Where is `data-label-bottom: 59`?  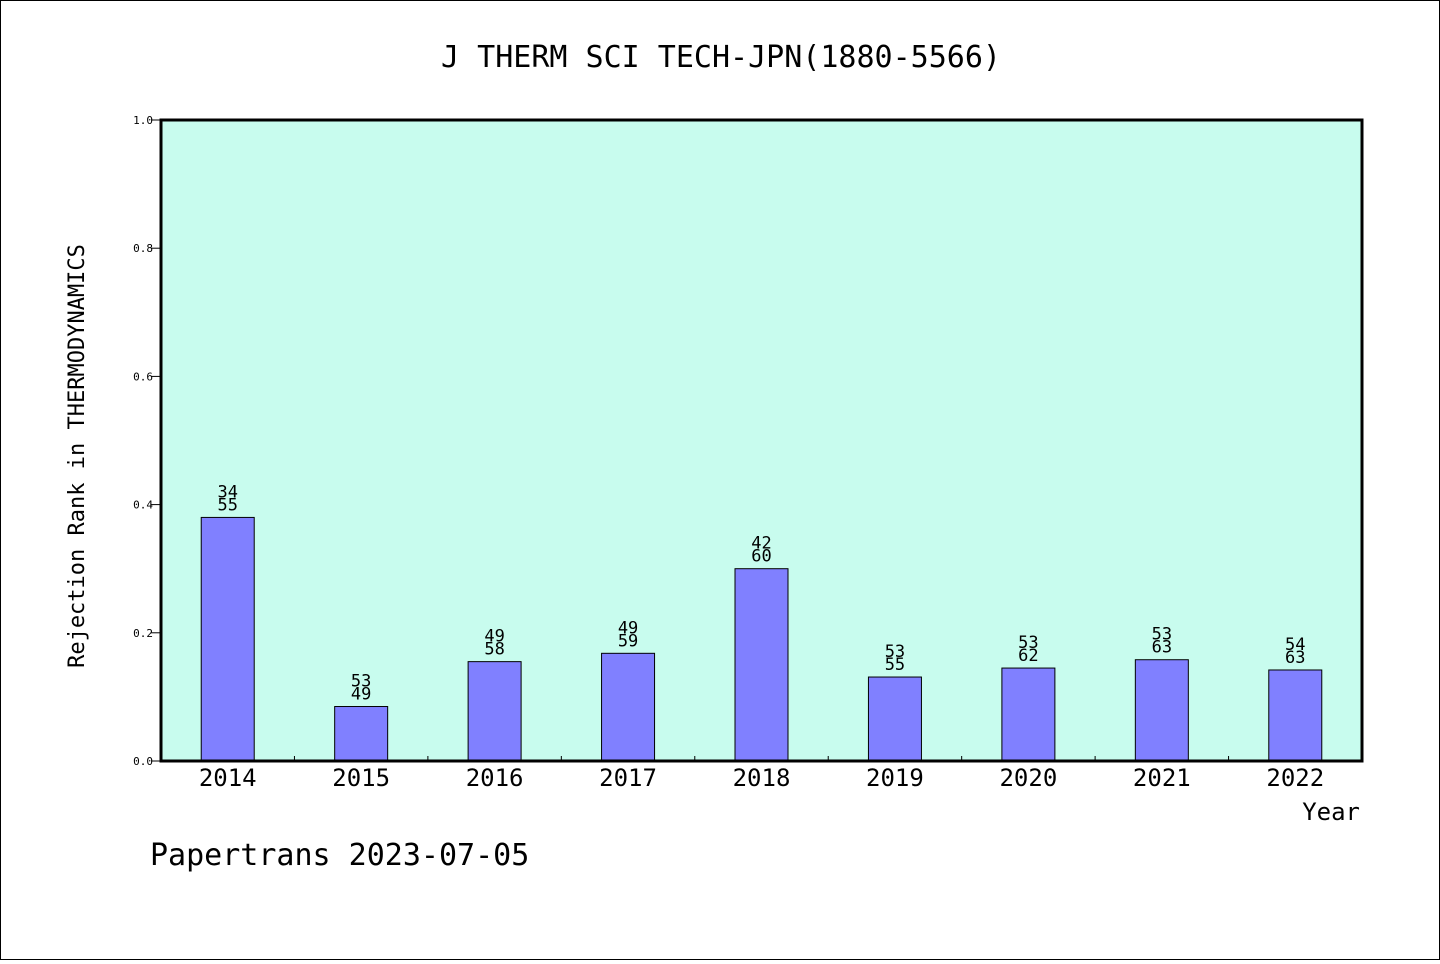
data-label-bottom: 59 is located at coordinates (628, 641).